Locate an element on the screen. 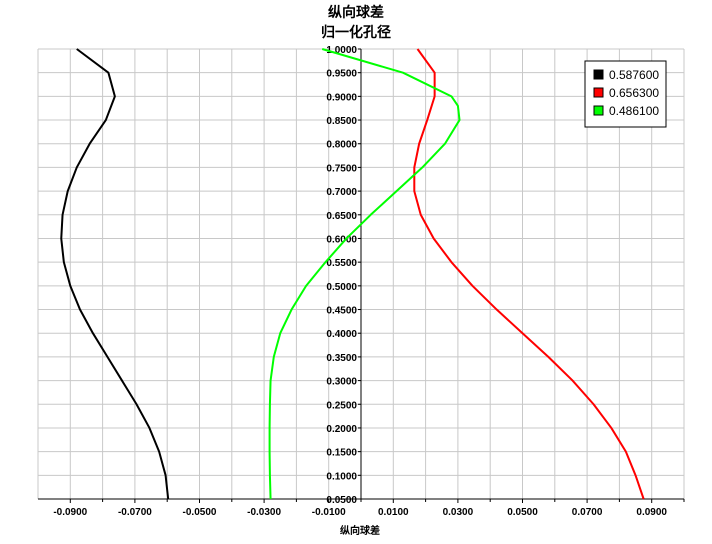 This screenshot has width=712, height=544. x-tick-label: -0.0700 is located at coordinates (135, 512).